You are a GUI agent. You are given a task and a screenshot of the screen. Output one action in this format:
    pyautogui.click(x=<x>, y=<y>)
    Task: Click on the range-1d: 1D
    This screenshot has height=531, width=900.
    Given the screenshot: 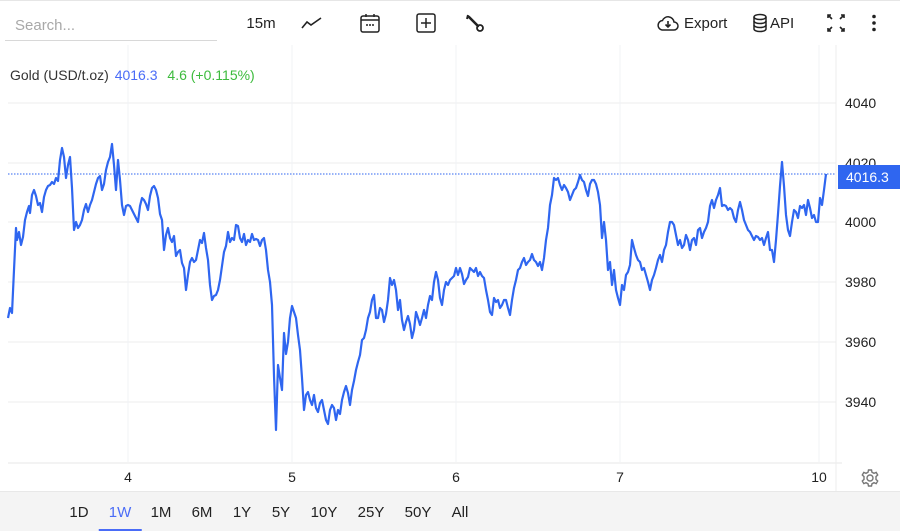 What is the action you would take?
    pyautogui.click(x=79, y=512)
    